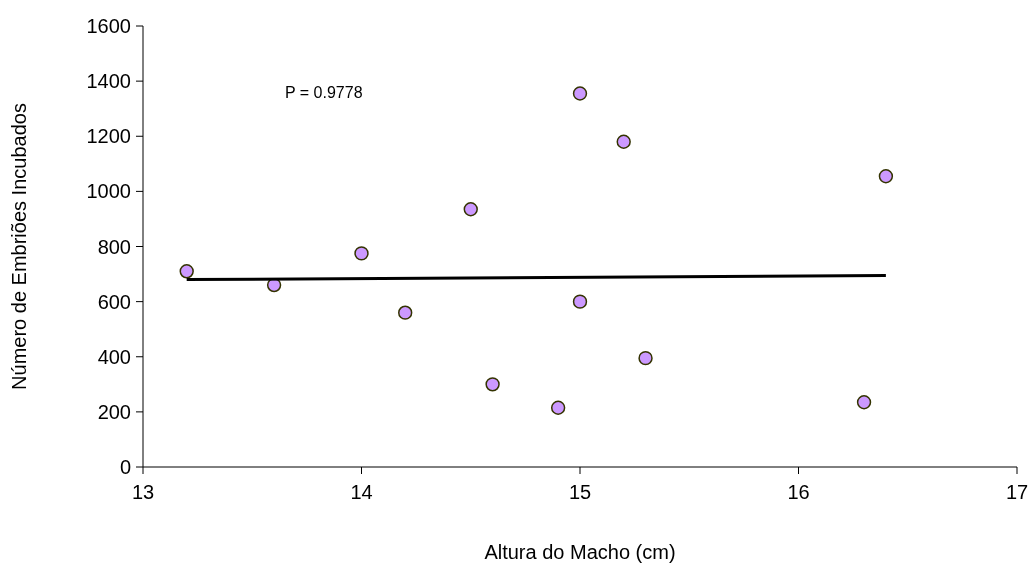  I want to click on y-tick-label: 1400, so click(108, 81).